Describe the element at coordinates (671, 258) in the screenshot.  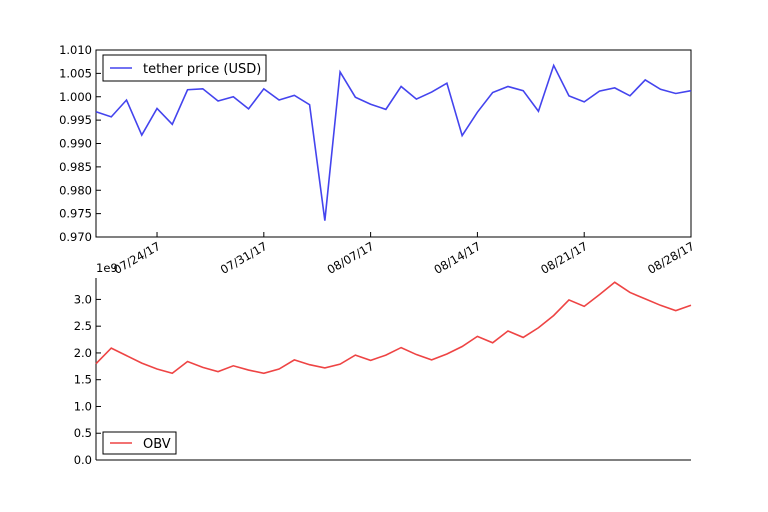
I see `price-xtick-label: 08/28/17` at that location.